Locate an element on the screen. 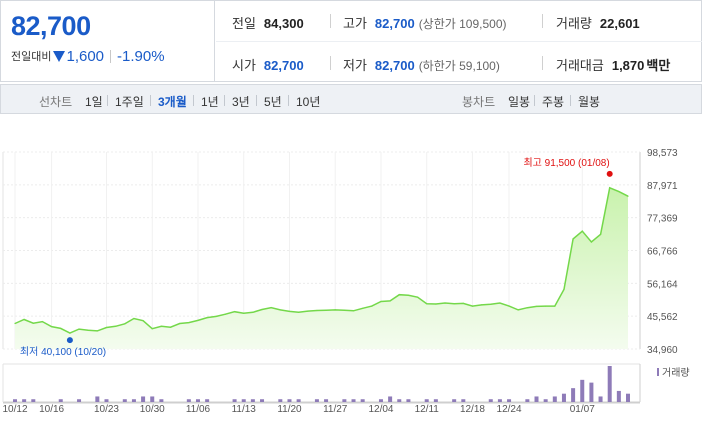  lower-limit-note: (하한가 59,100) is located at coordinates (459, 66).